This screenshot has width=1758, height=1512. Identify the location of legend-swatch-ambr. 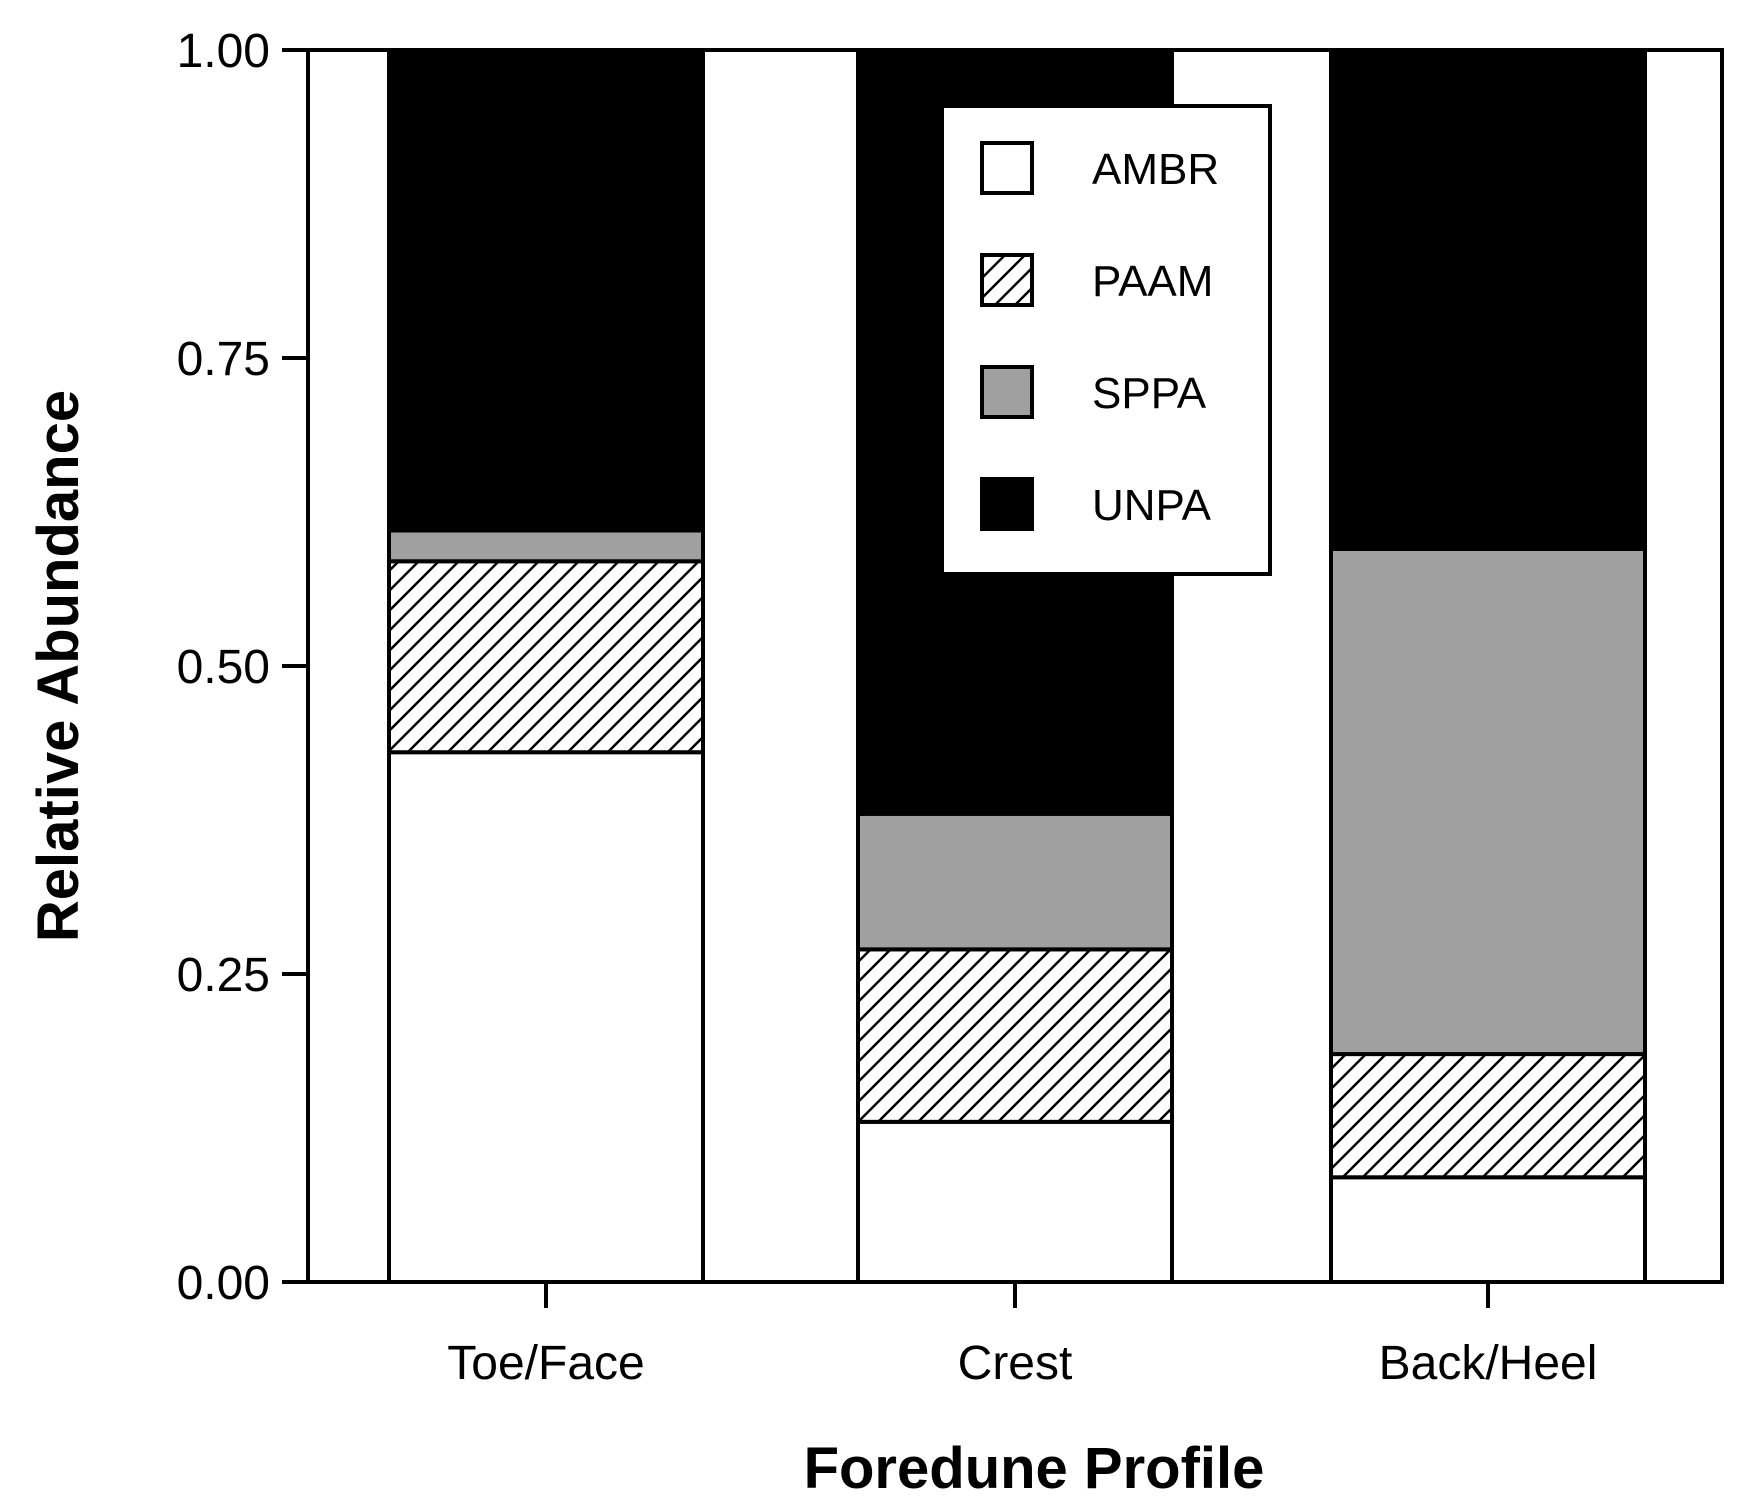
(1007, 168).